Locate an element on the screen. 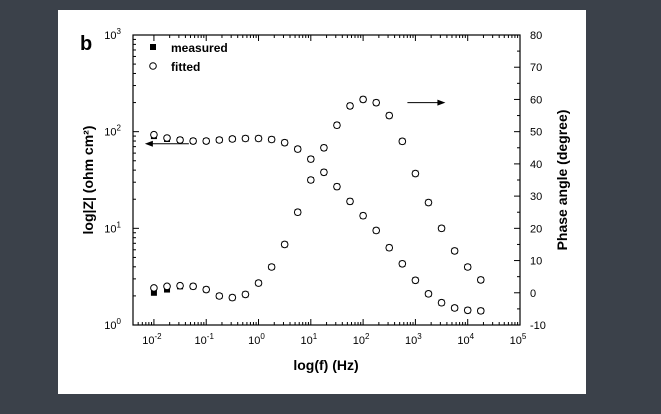 The width and height of the screenshot is (661, 414). y-right-tick-label: 20 is located at coordinates (536, 229).